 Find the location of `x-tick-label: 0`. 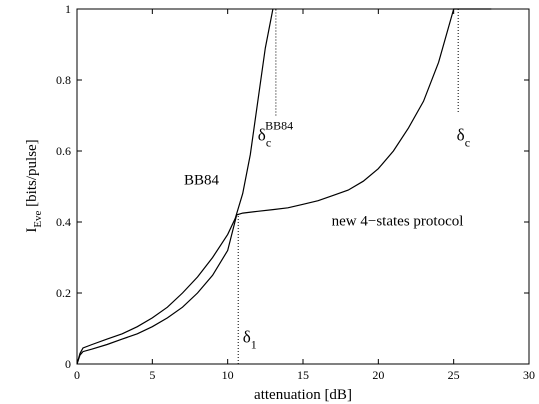

x-tick-label: 0 is located at coordinates (77, 375).